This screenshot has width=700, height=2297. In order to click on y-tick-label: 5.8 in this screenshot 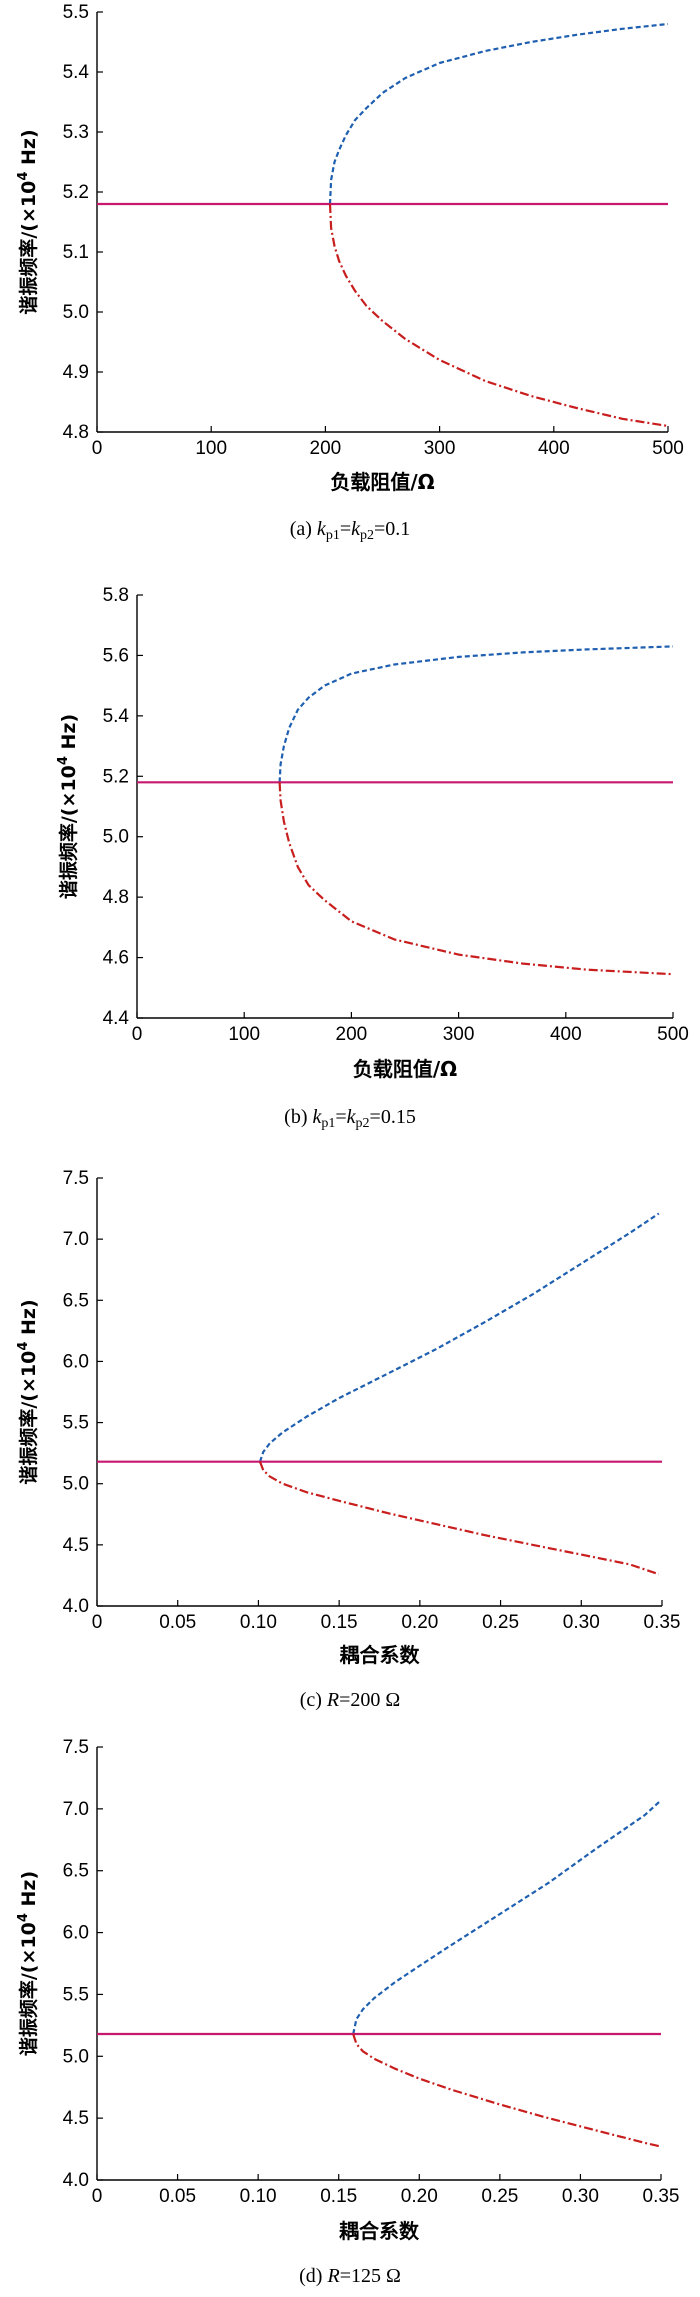, I will do `click(116, 595)`.